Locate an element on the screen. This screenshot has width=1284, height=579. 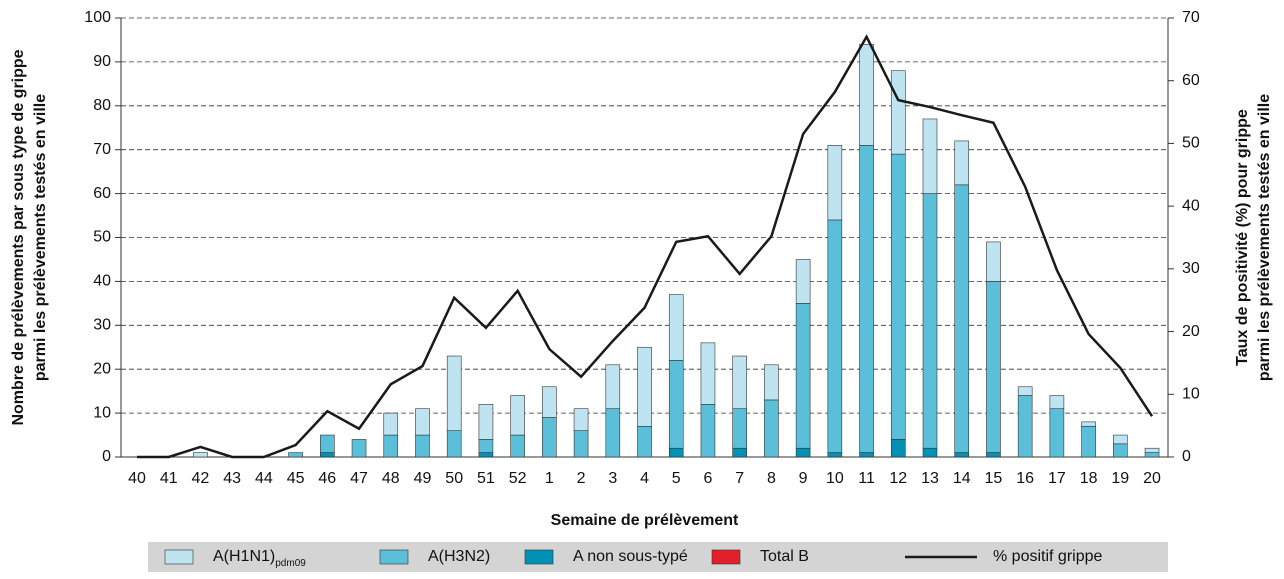
legend-label: A non sous-typé is located at coordinates (630, 556).